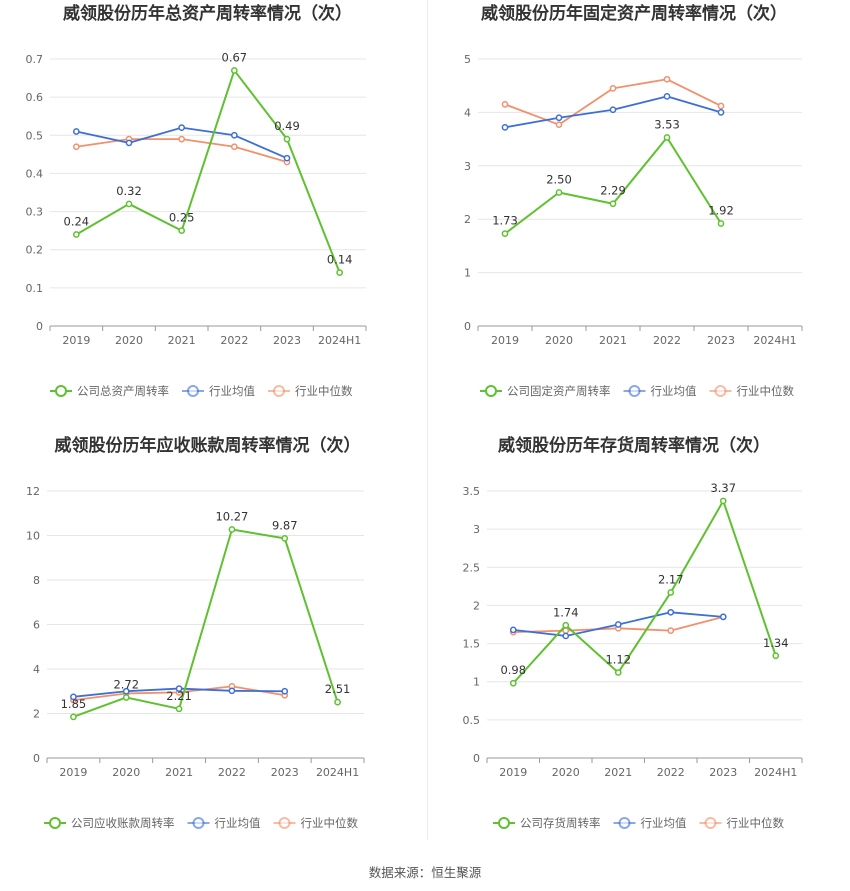 This screenshot has height=891, width=850. I want to click on data-label: 9.87, so click(285, 525).